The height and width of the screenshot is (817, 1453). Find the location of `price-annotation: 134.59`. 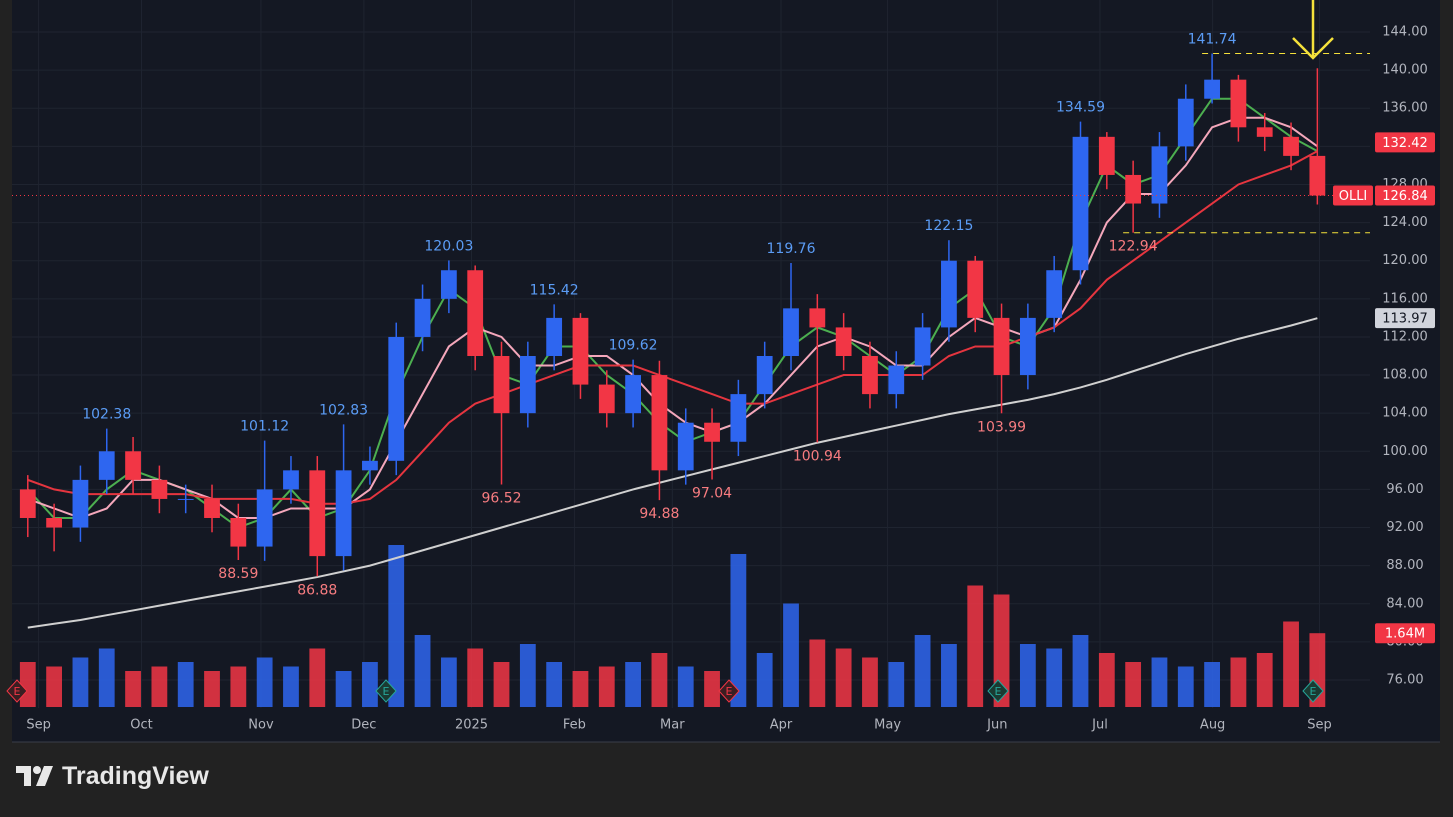

price-annotation: 134.59 is located at coordinates (1080, 108).